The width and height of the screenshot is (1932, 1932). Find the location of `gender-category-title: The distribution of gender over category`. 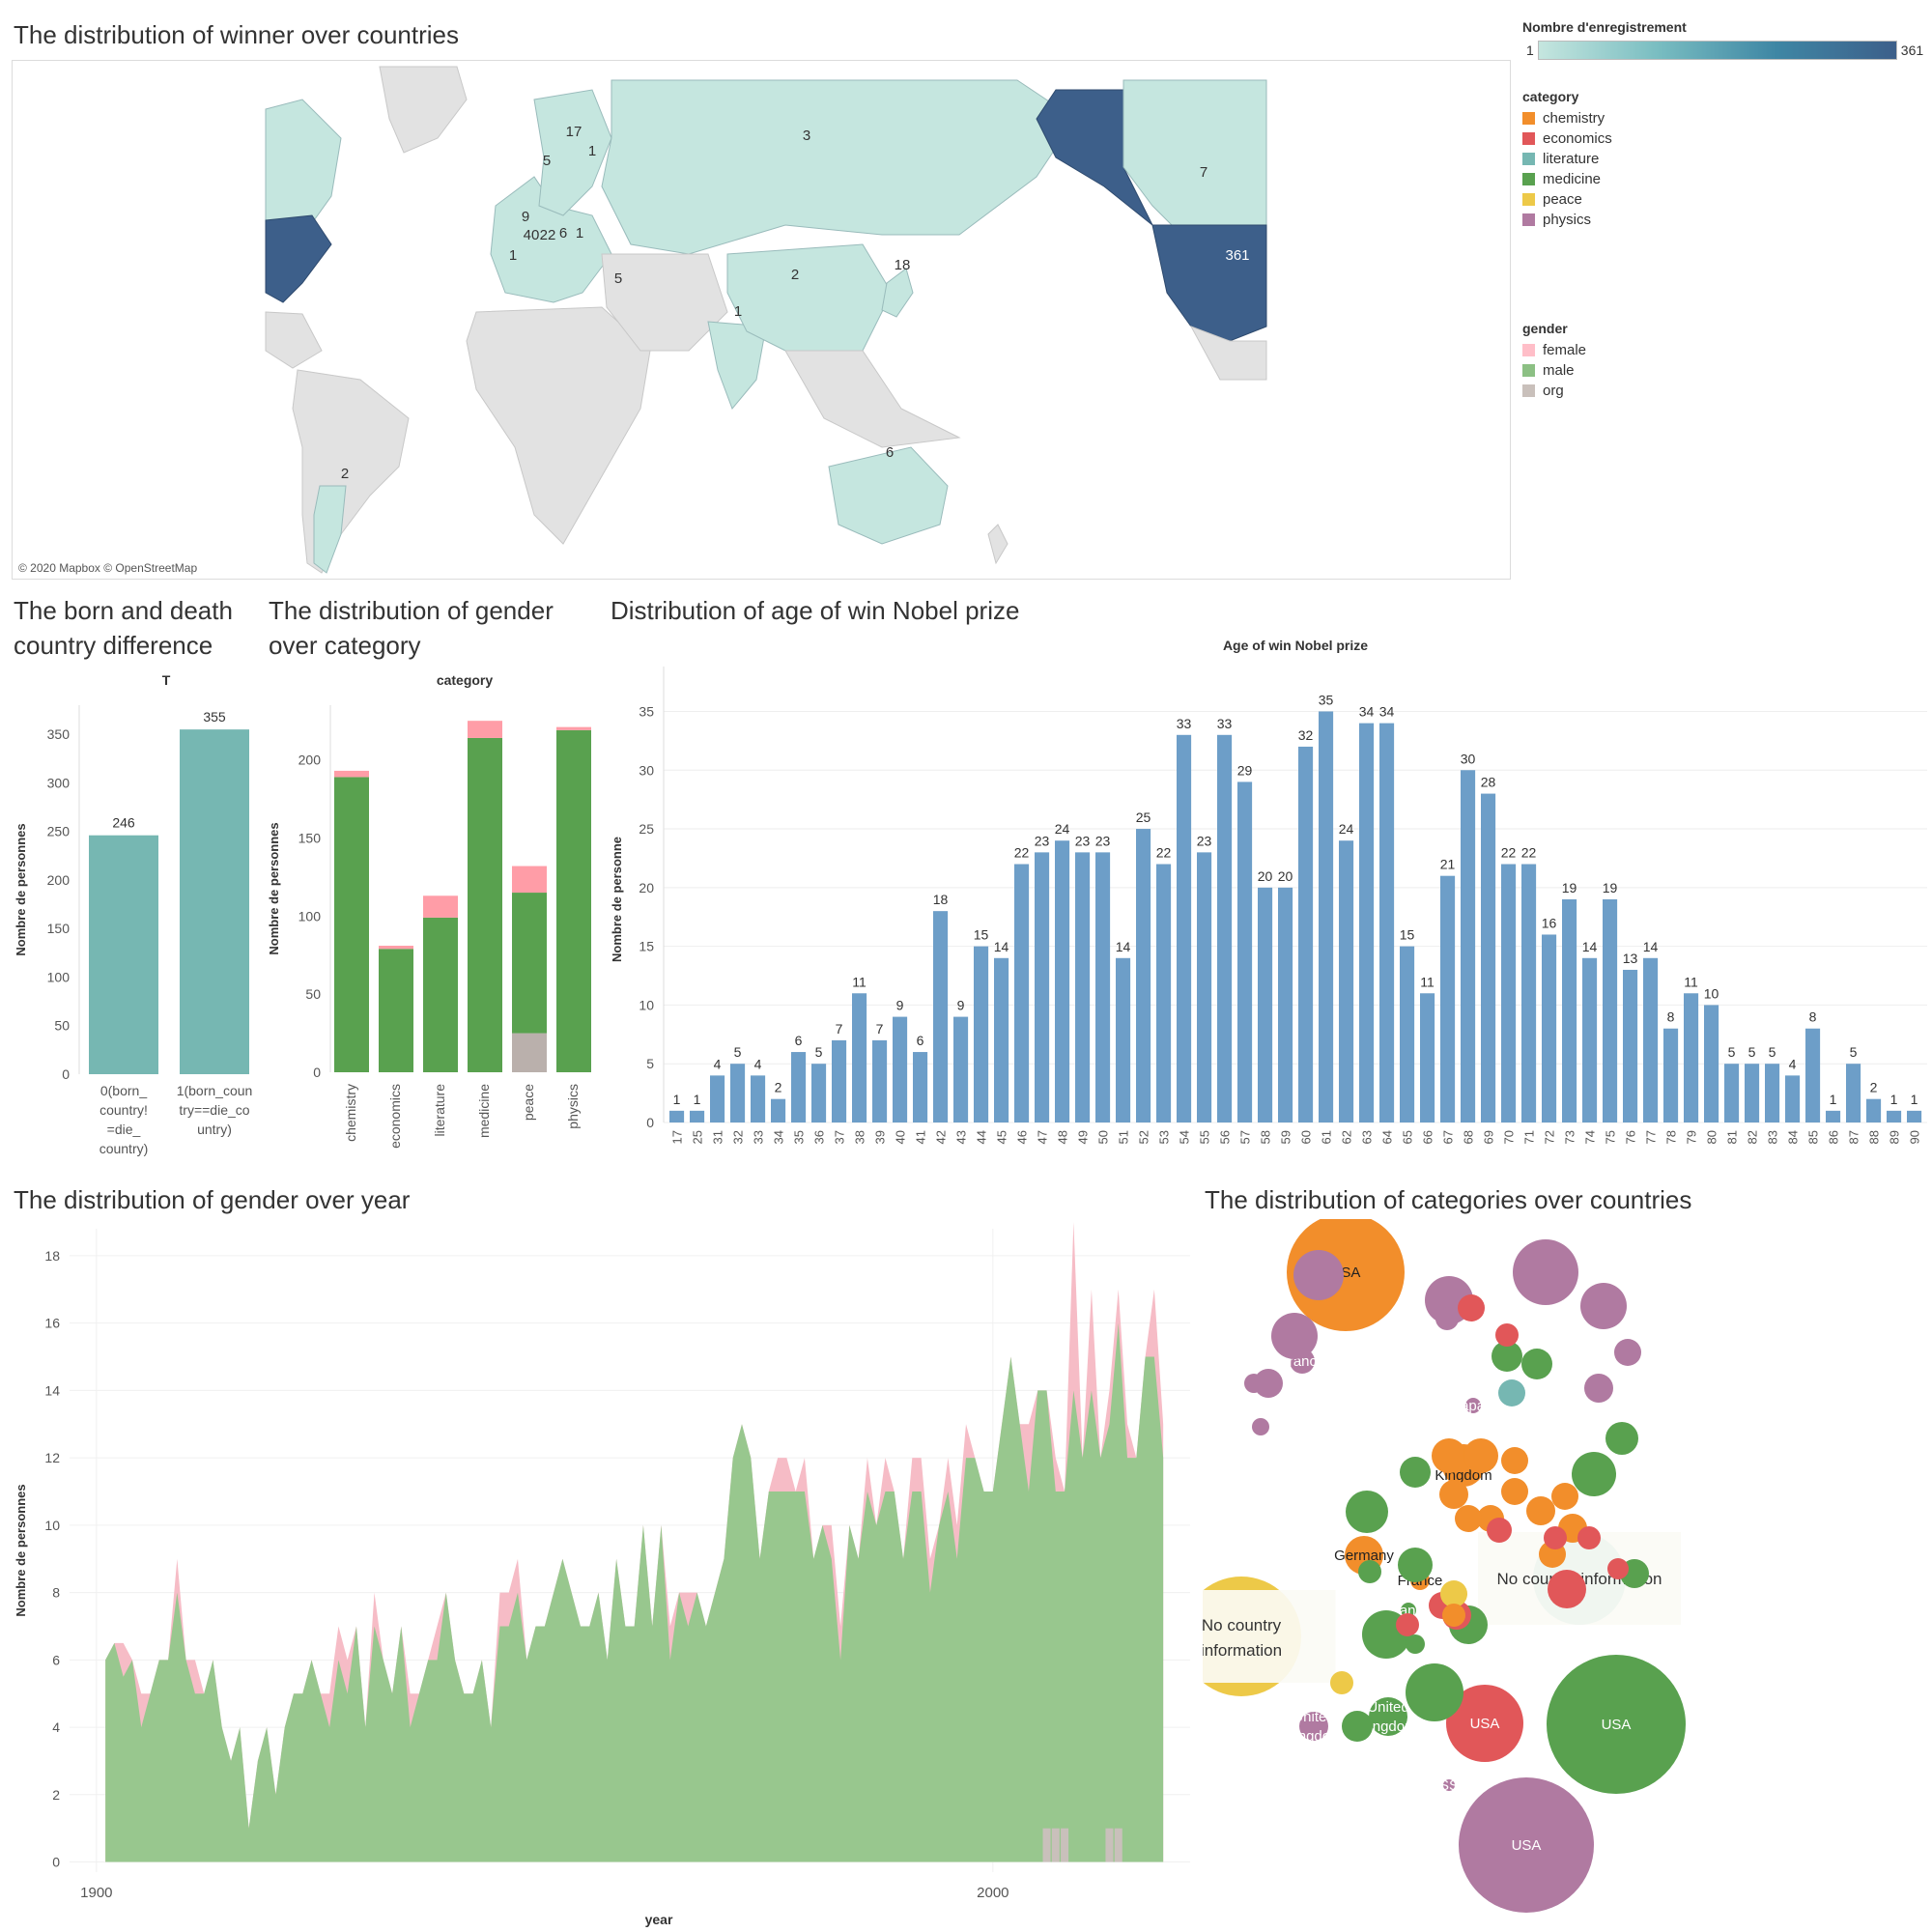

gender-category-title: The distribution of gender over category is located at coordinates (411, 628).